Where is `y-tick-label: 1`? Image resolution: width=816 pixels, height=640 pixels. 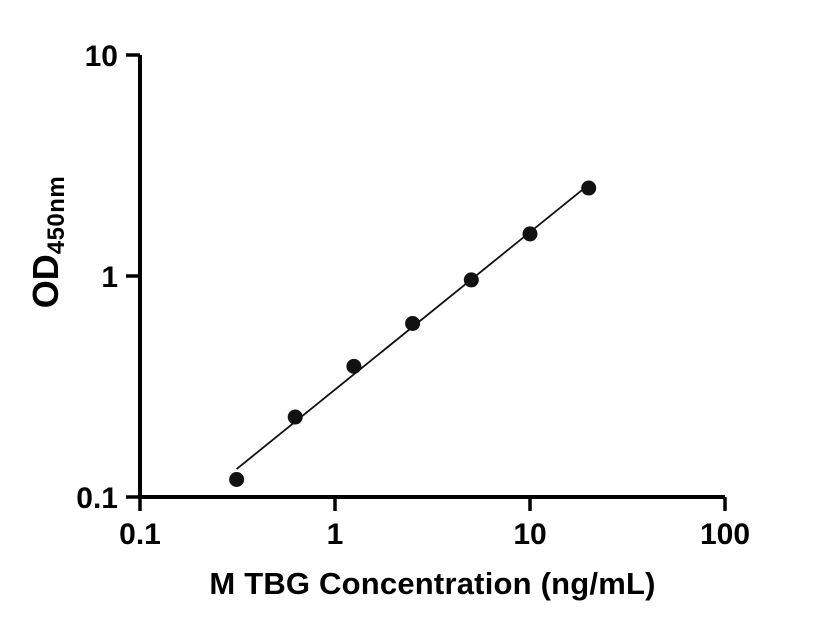
y-tick-label: 1 is located at coordinates (109, 277).